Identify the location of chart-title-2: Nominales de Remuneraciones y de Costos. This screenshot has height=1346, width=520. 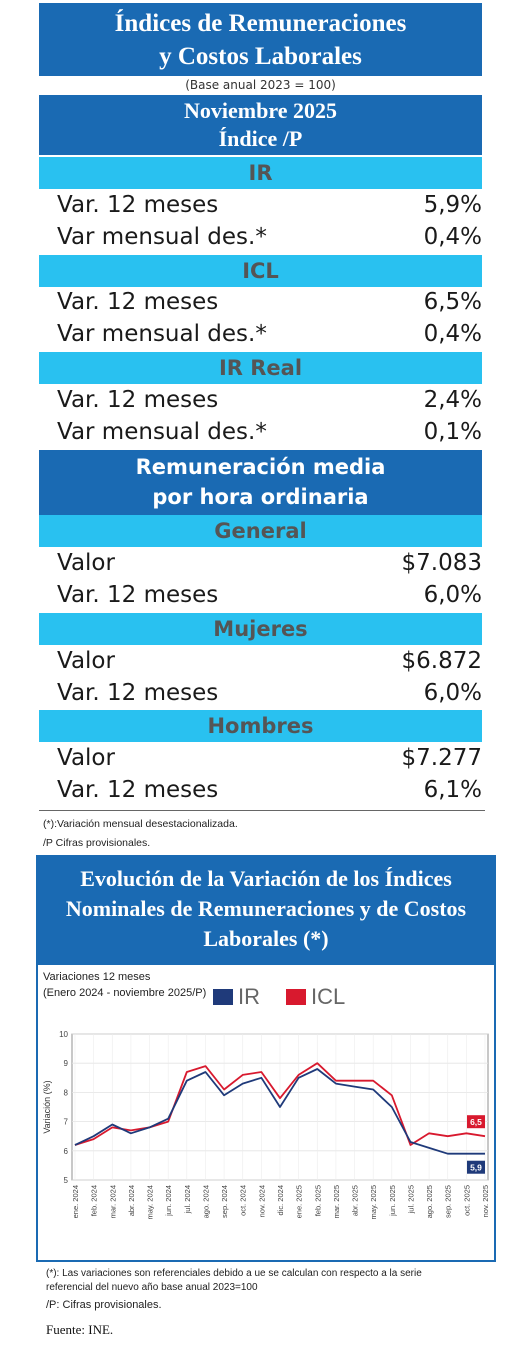
(266, 908).